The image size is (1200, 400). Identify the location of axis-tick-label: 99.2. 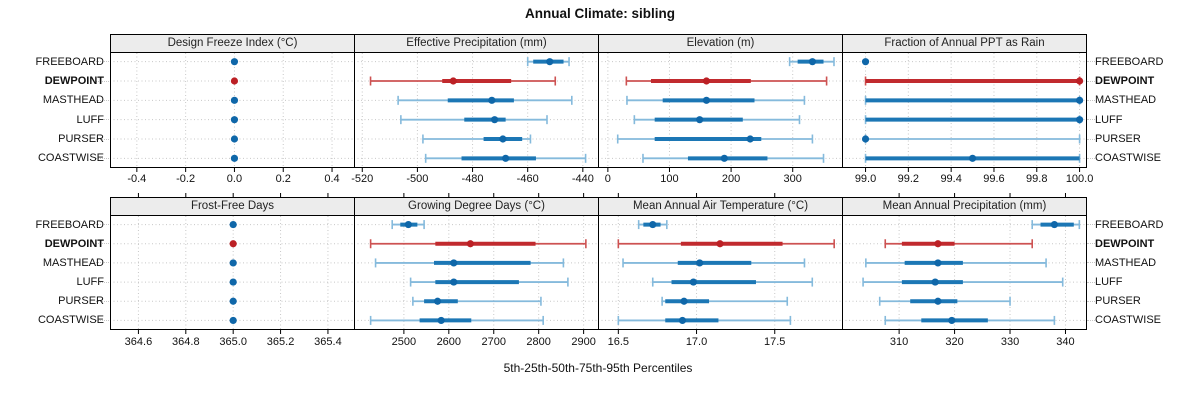
(908, 179).